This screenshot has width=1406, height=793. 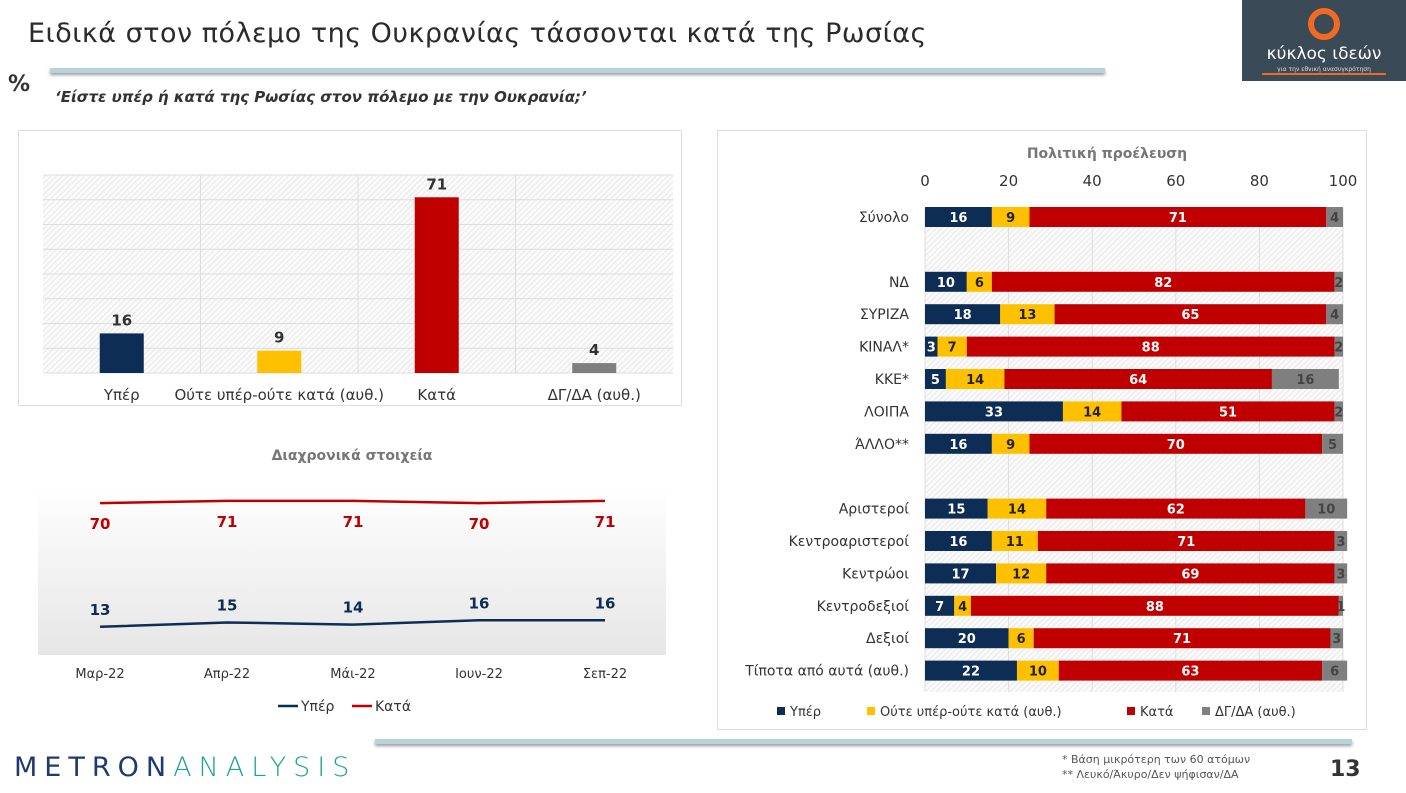 What do you see at coordinates (1190, 315) in the screenshot?
I see `data-label: 65` at bounding box center [1190, 315].